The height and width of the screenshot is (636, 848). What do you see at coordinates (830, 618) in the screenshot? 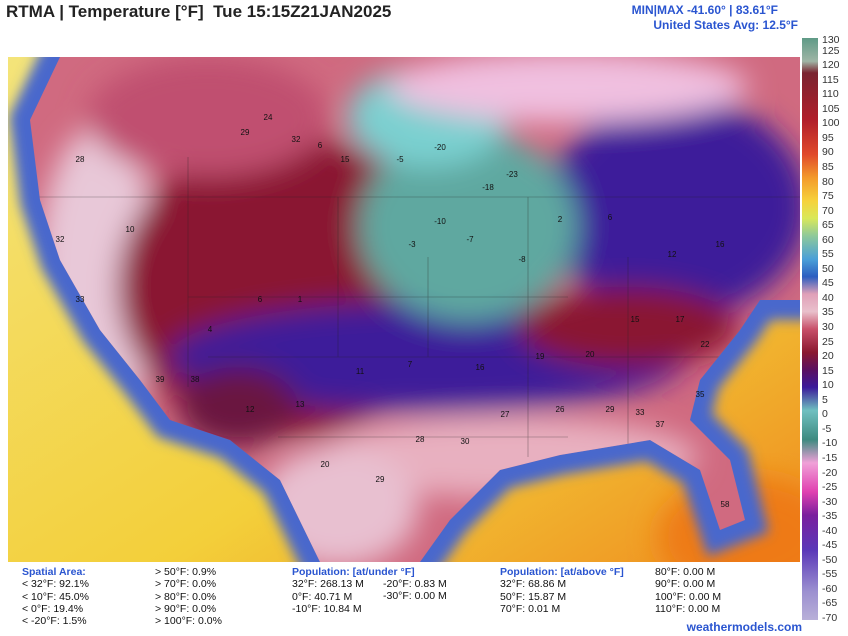
I see `color-bar-tick: -70` at bounding box center [830, 618].